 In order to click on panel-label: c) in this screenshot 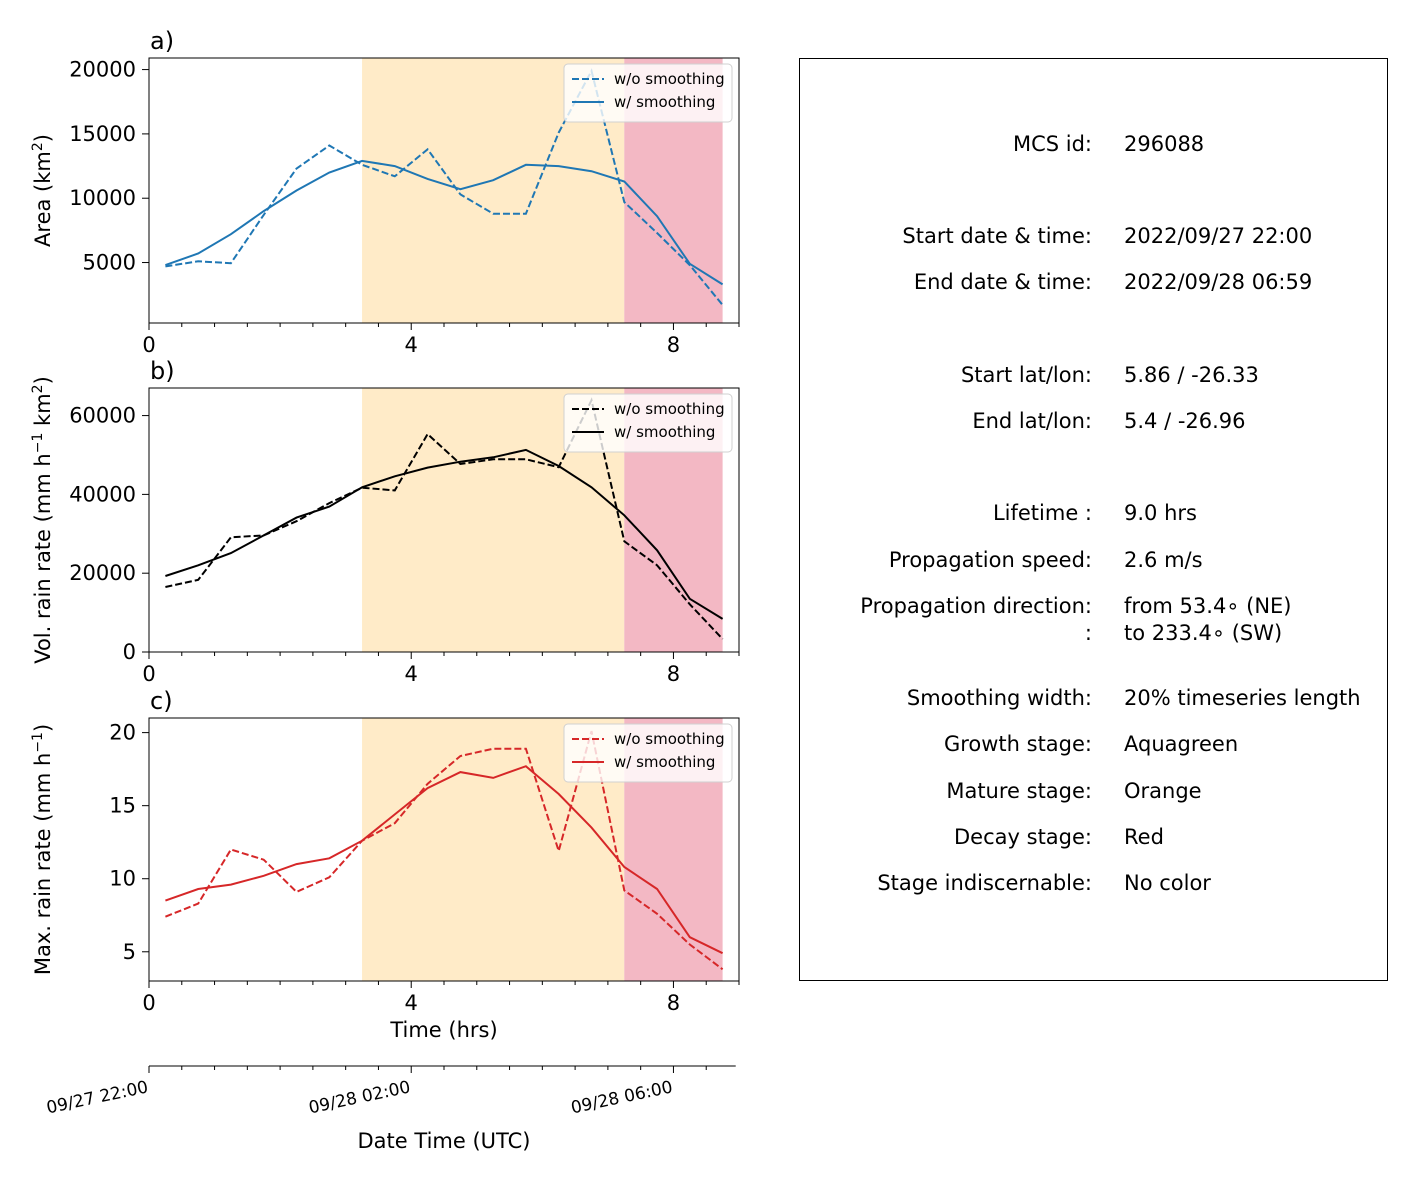, I will do `click(161, 701)`.